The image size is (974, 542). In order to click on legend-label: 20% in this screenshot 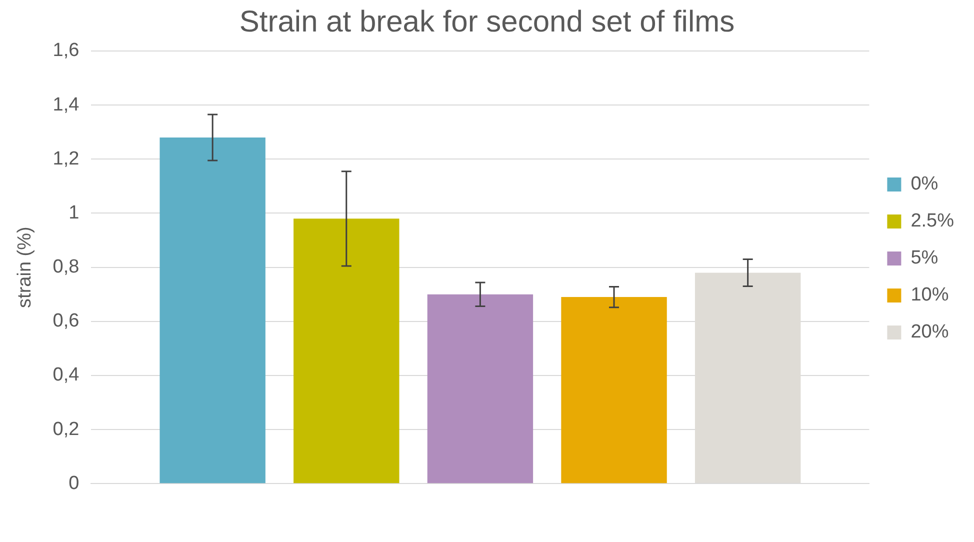, I will do `click(929, 332)`.